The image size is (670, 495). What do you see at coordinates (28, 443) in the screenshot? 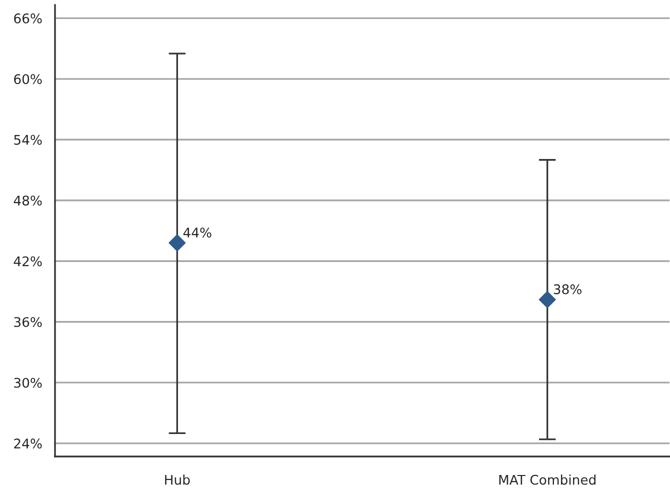
I see `y-tick-label: 24%` at bounding box center [28, 443].